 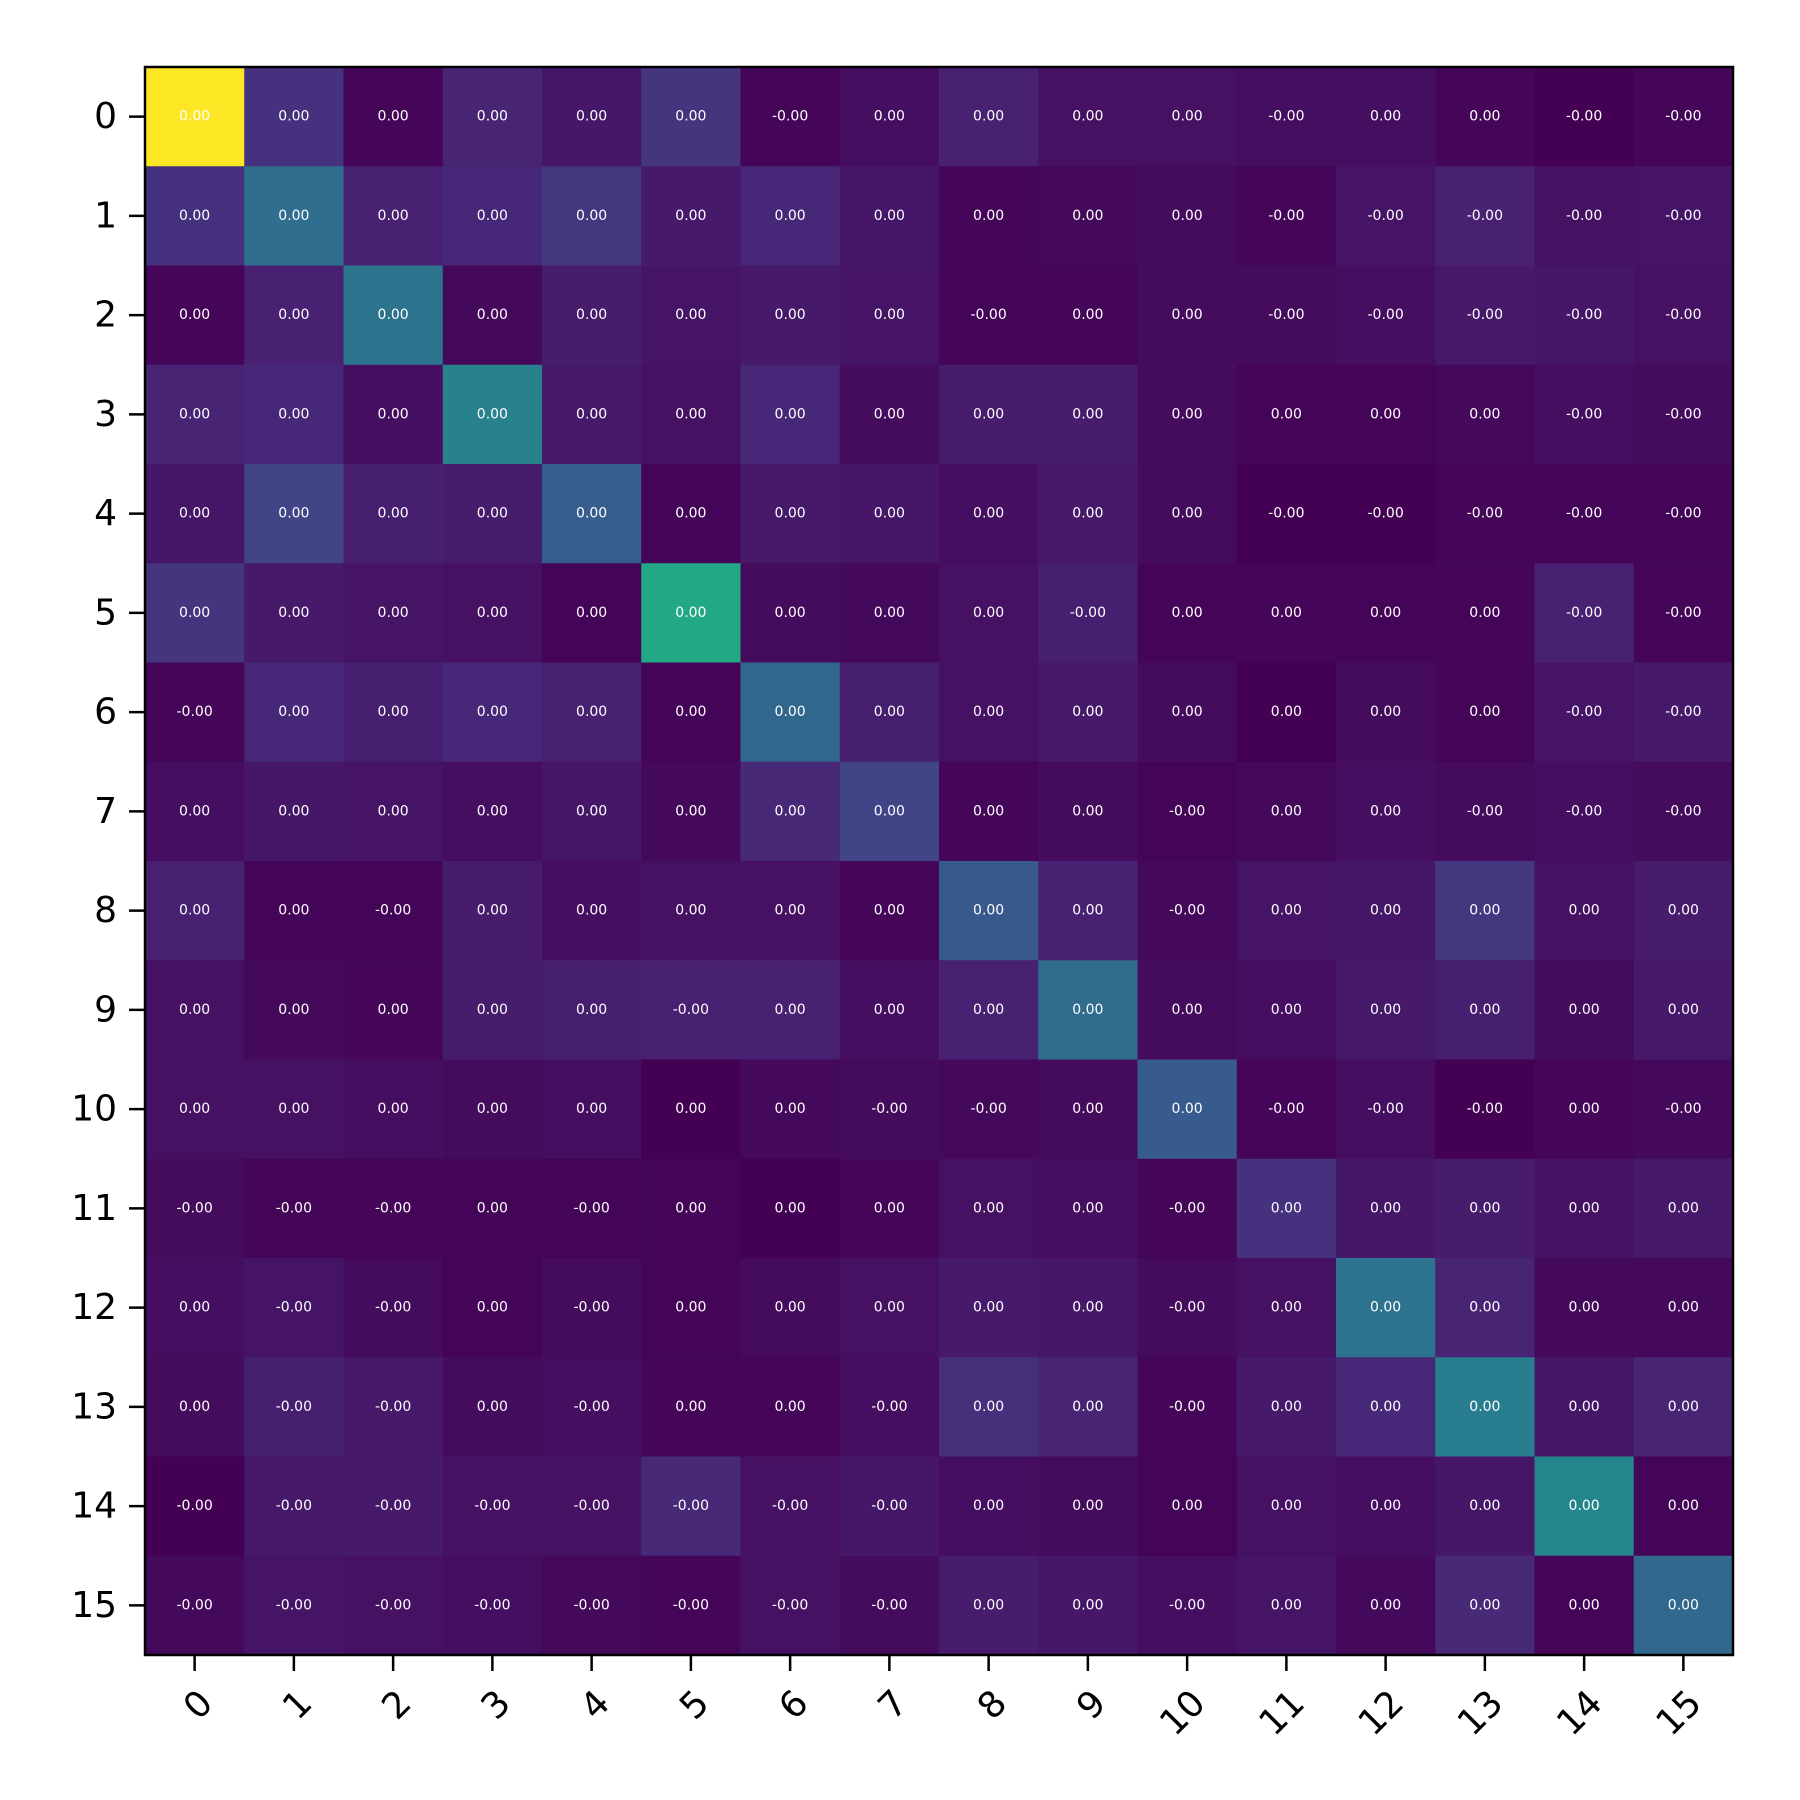 I want to click on y-tick-label: 1, so click(x=105, y=215).